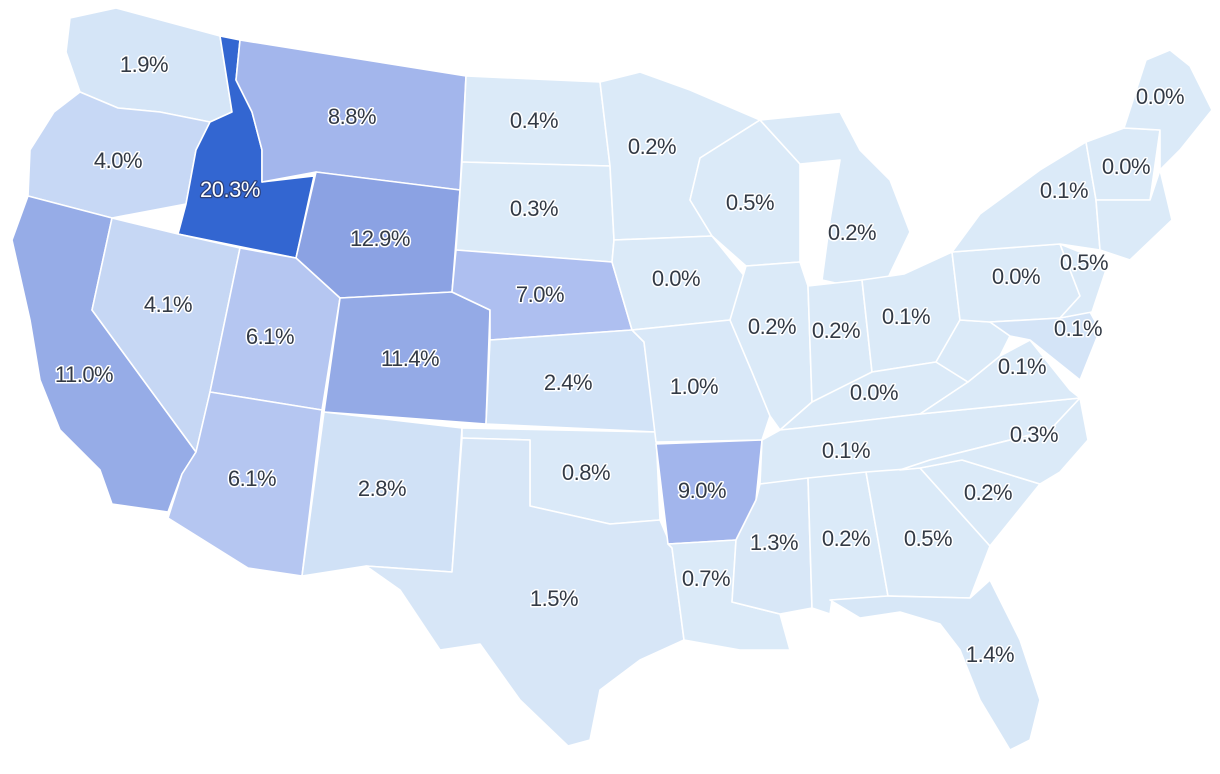  I want to click on value-label-ks: 2.4%, so click(568, 382).